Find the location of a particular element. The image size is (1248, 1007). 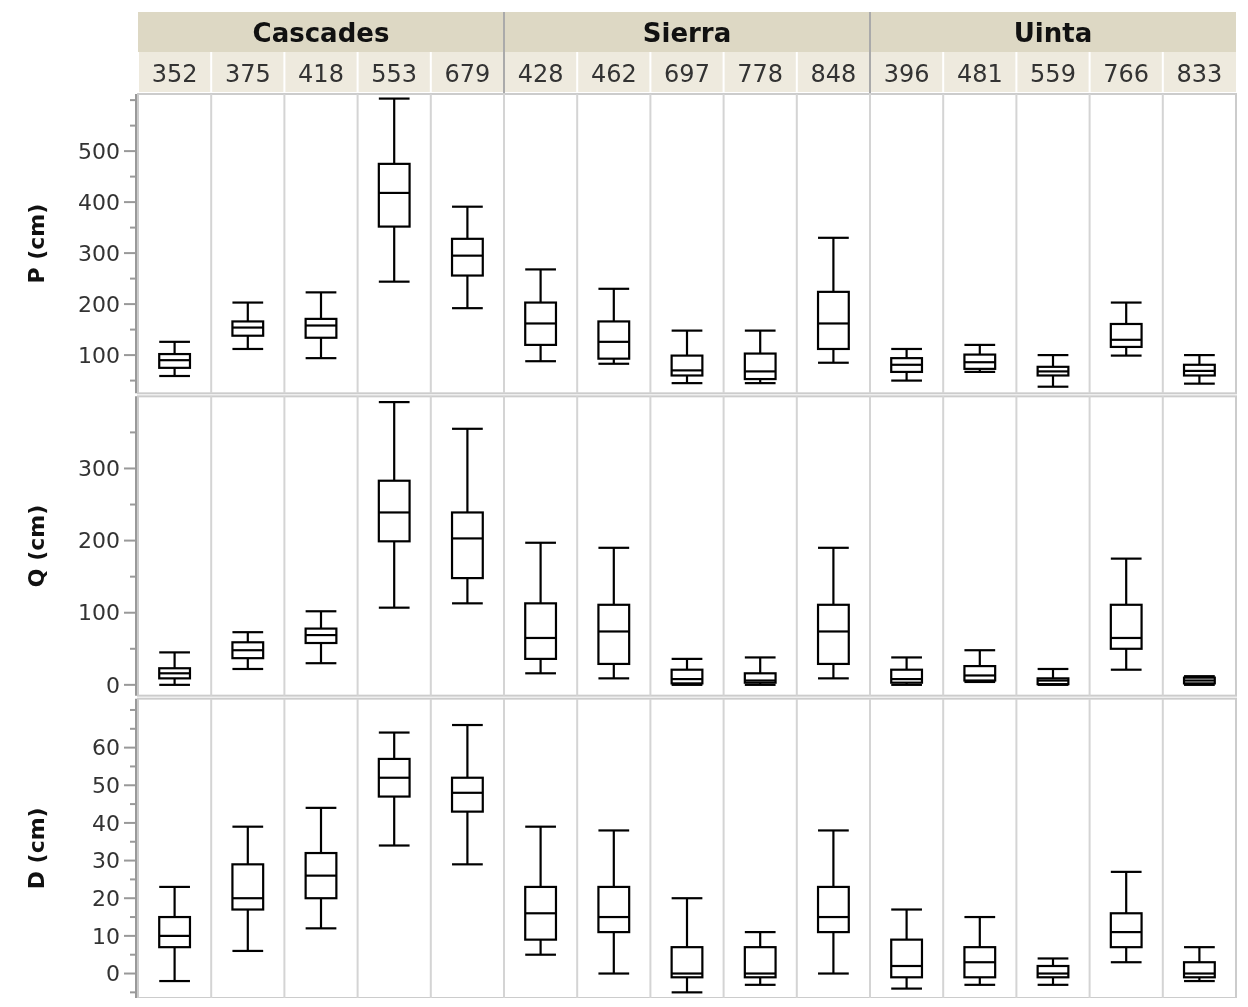

x-tick-label: 848 is located at coordinates (833, 74).